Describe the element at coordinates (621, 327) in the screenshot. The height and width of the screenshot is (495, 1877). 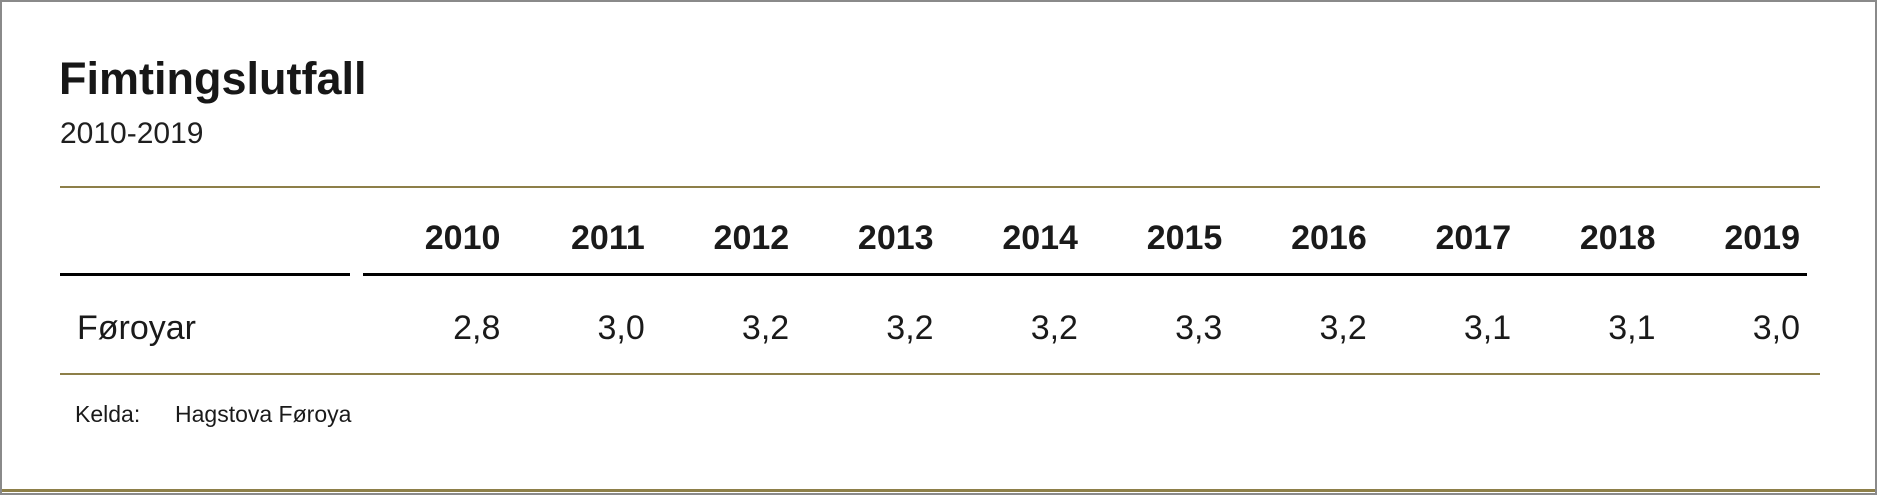
I see `value-cell-2011: 3,0` at that location.